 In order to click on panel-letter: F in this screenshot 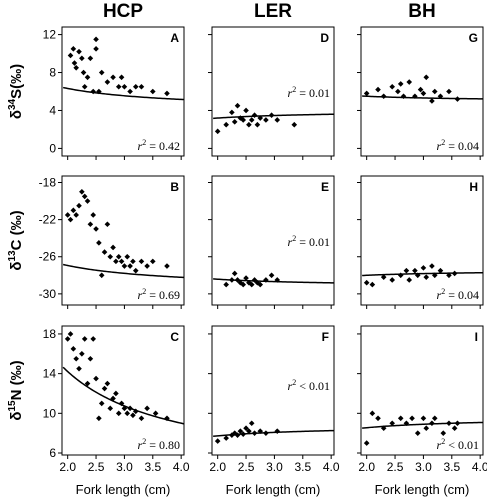, I will do `click(325, 337)`.